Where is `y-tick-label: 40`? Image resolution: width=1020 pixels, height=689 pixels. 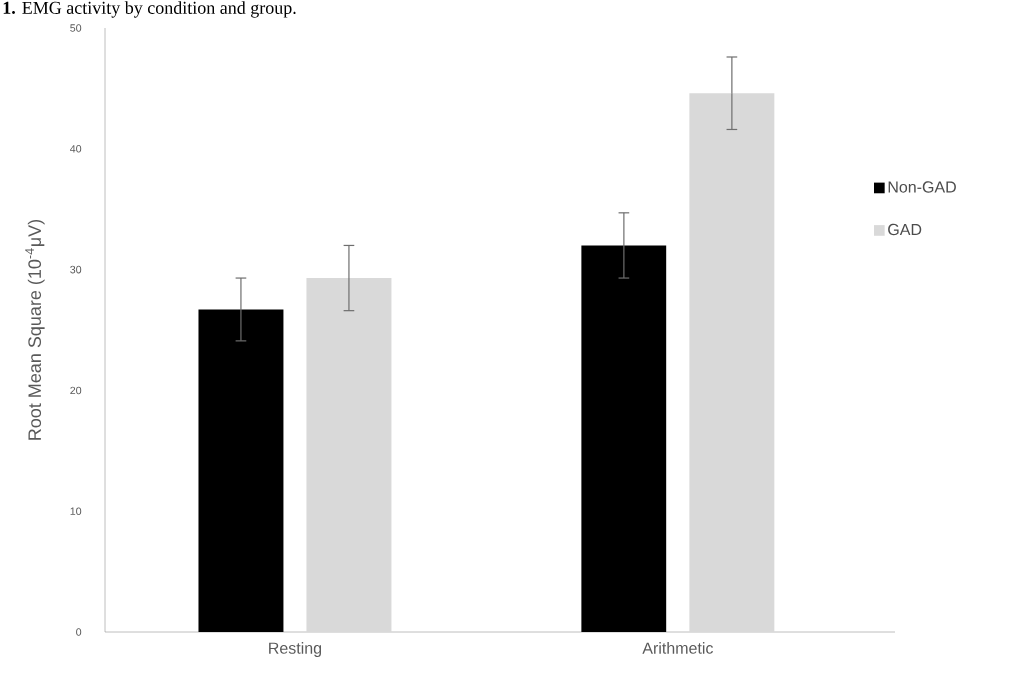 y-tick-label: 40 is located at coordinates (76, 149).